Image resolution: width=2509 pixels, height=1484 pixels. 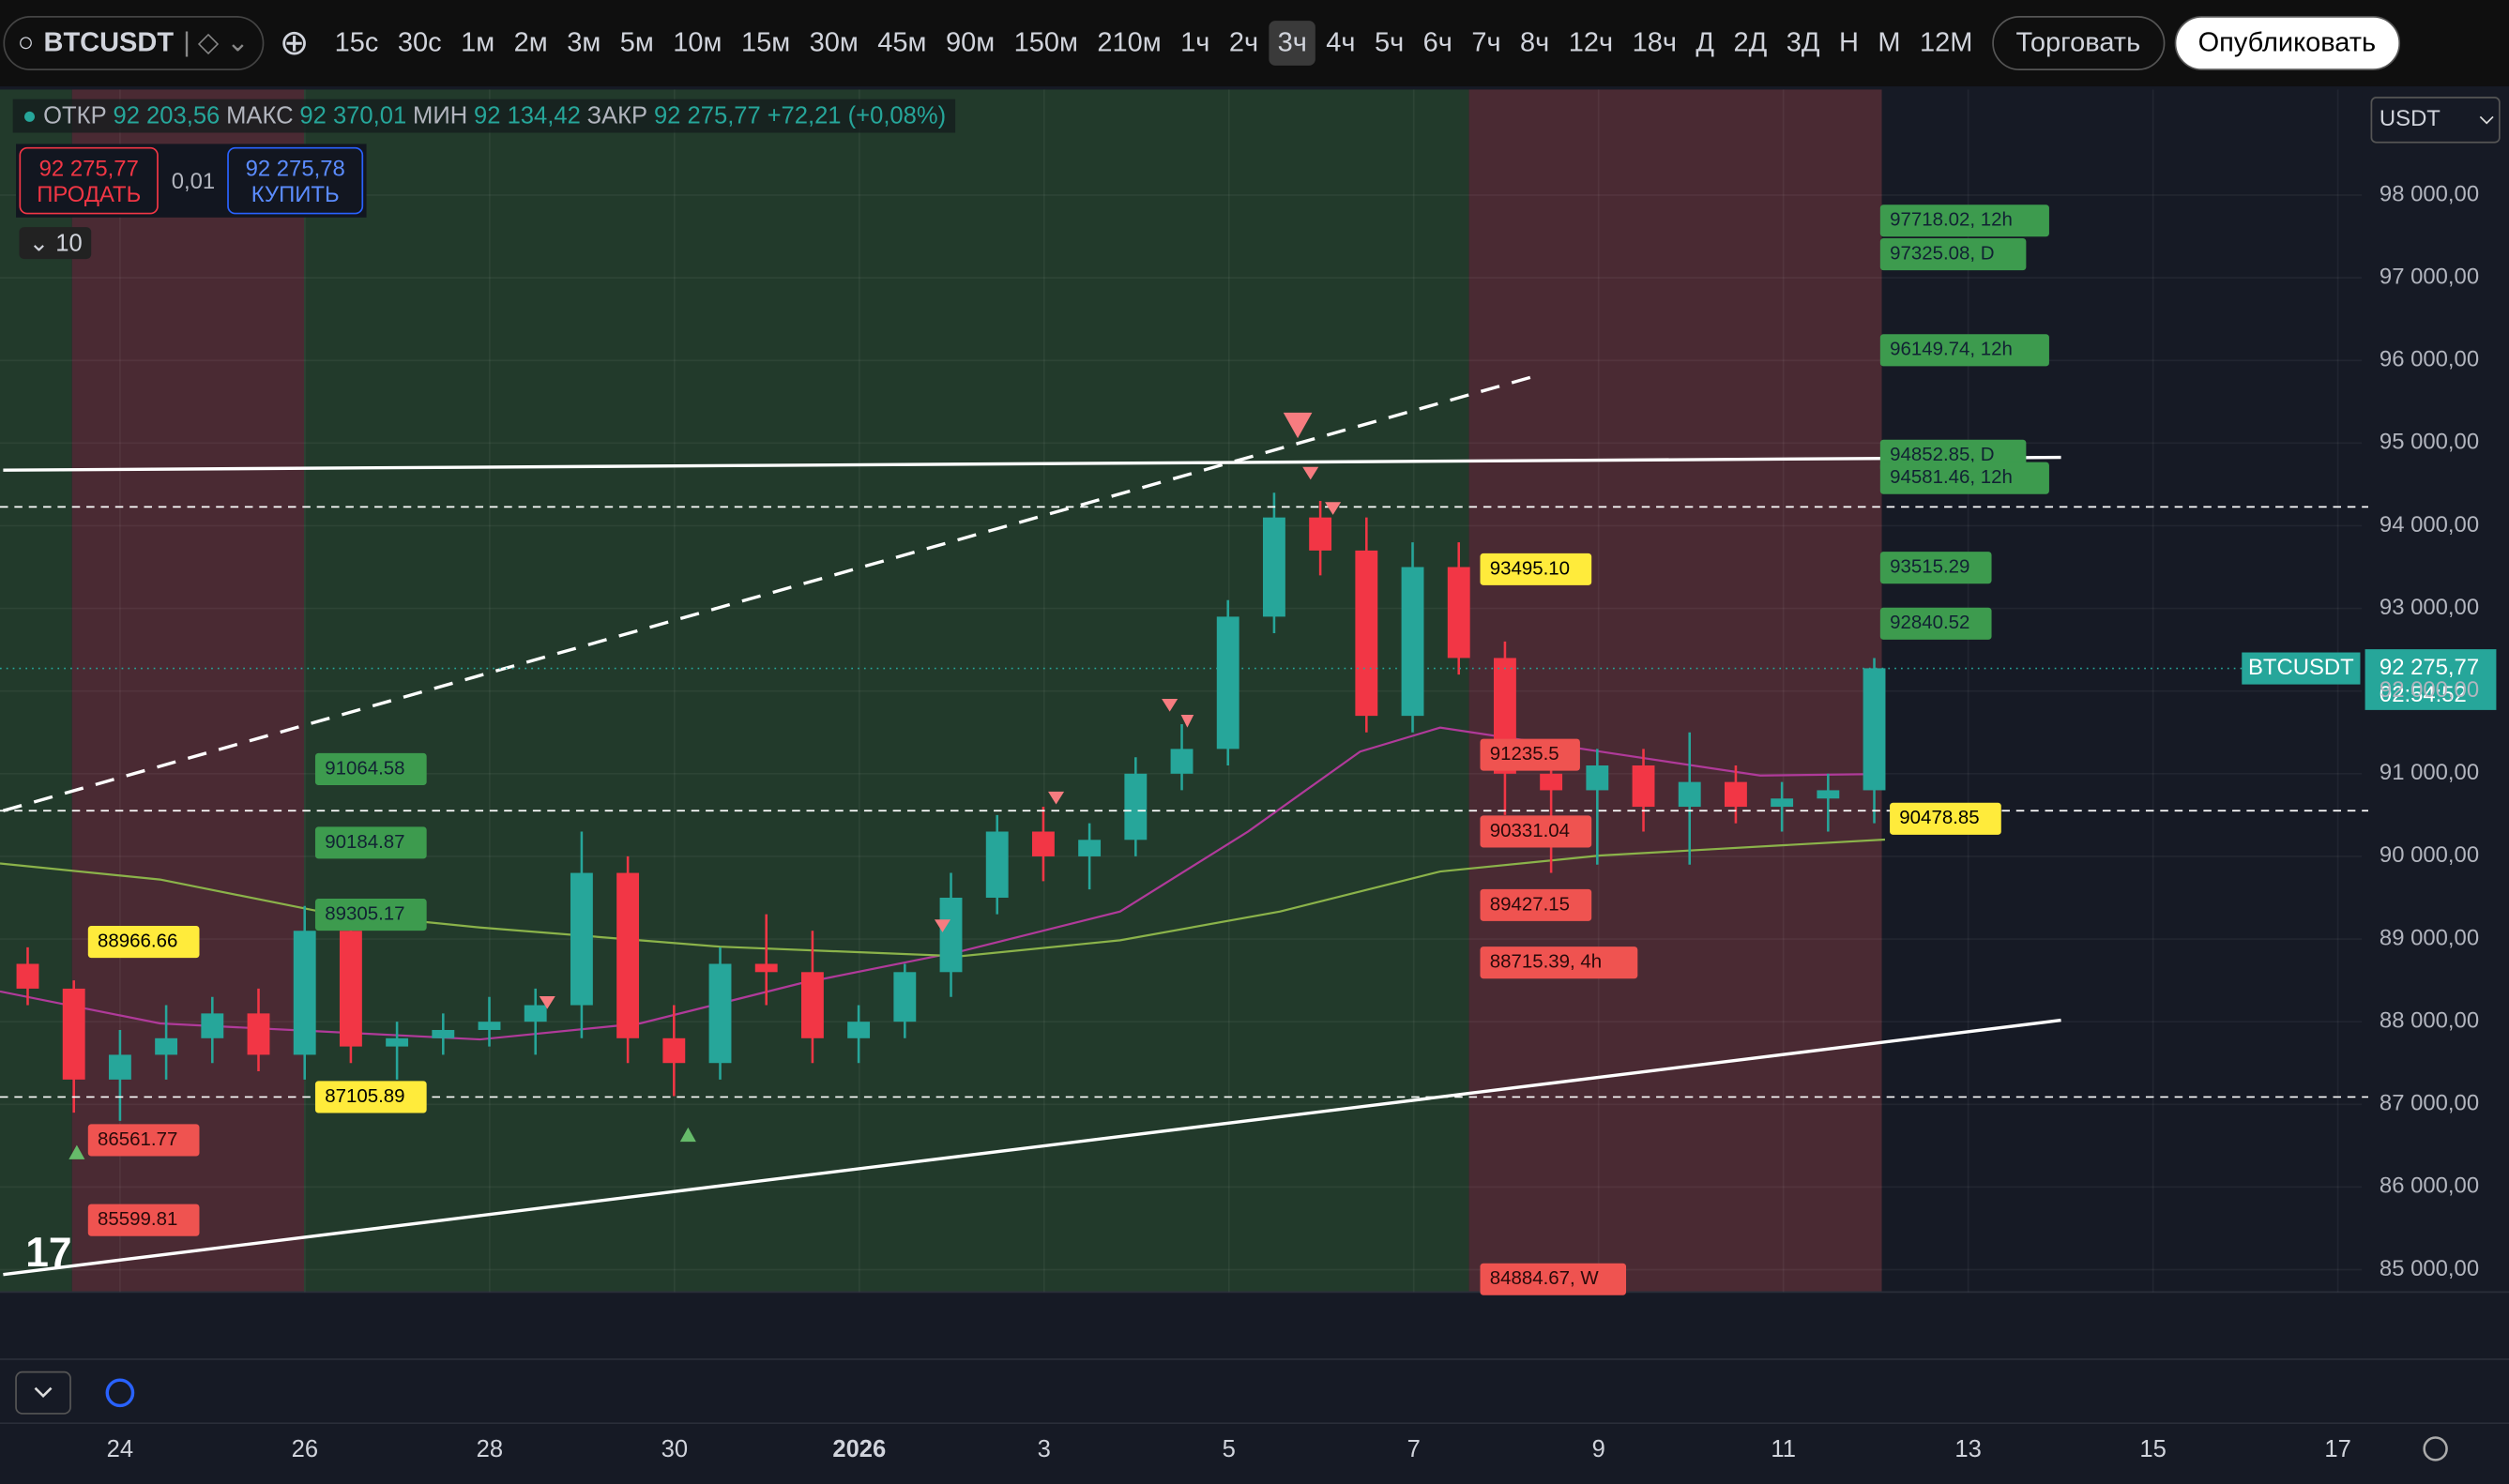 I want to click on interval: 90м, so click(x=970, y=42).